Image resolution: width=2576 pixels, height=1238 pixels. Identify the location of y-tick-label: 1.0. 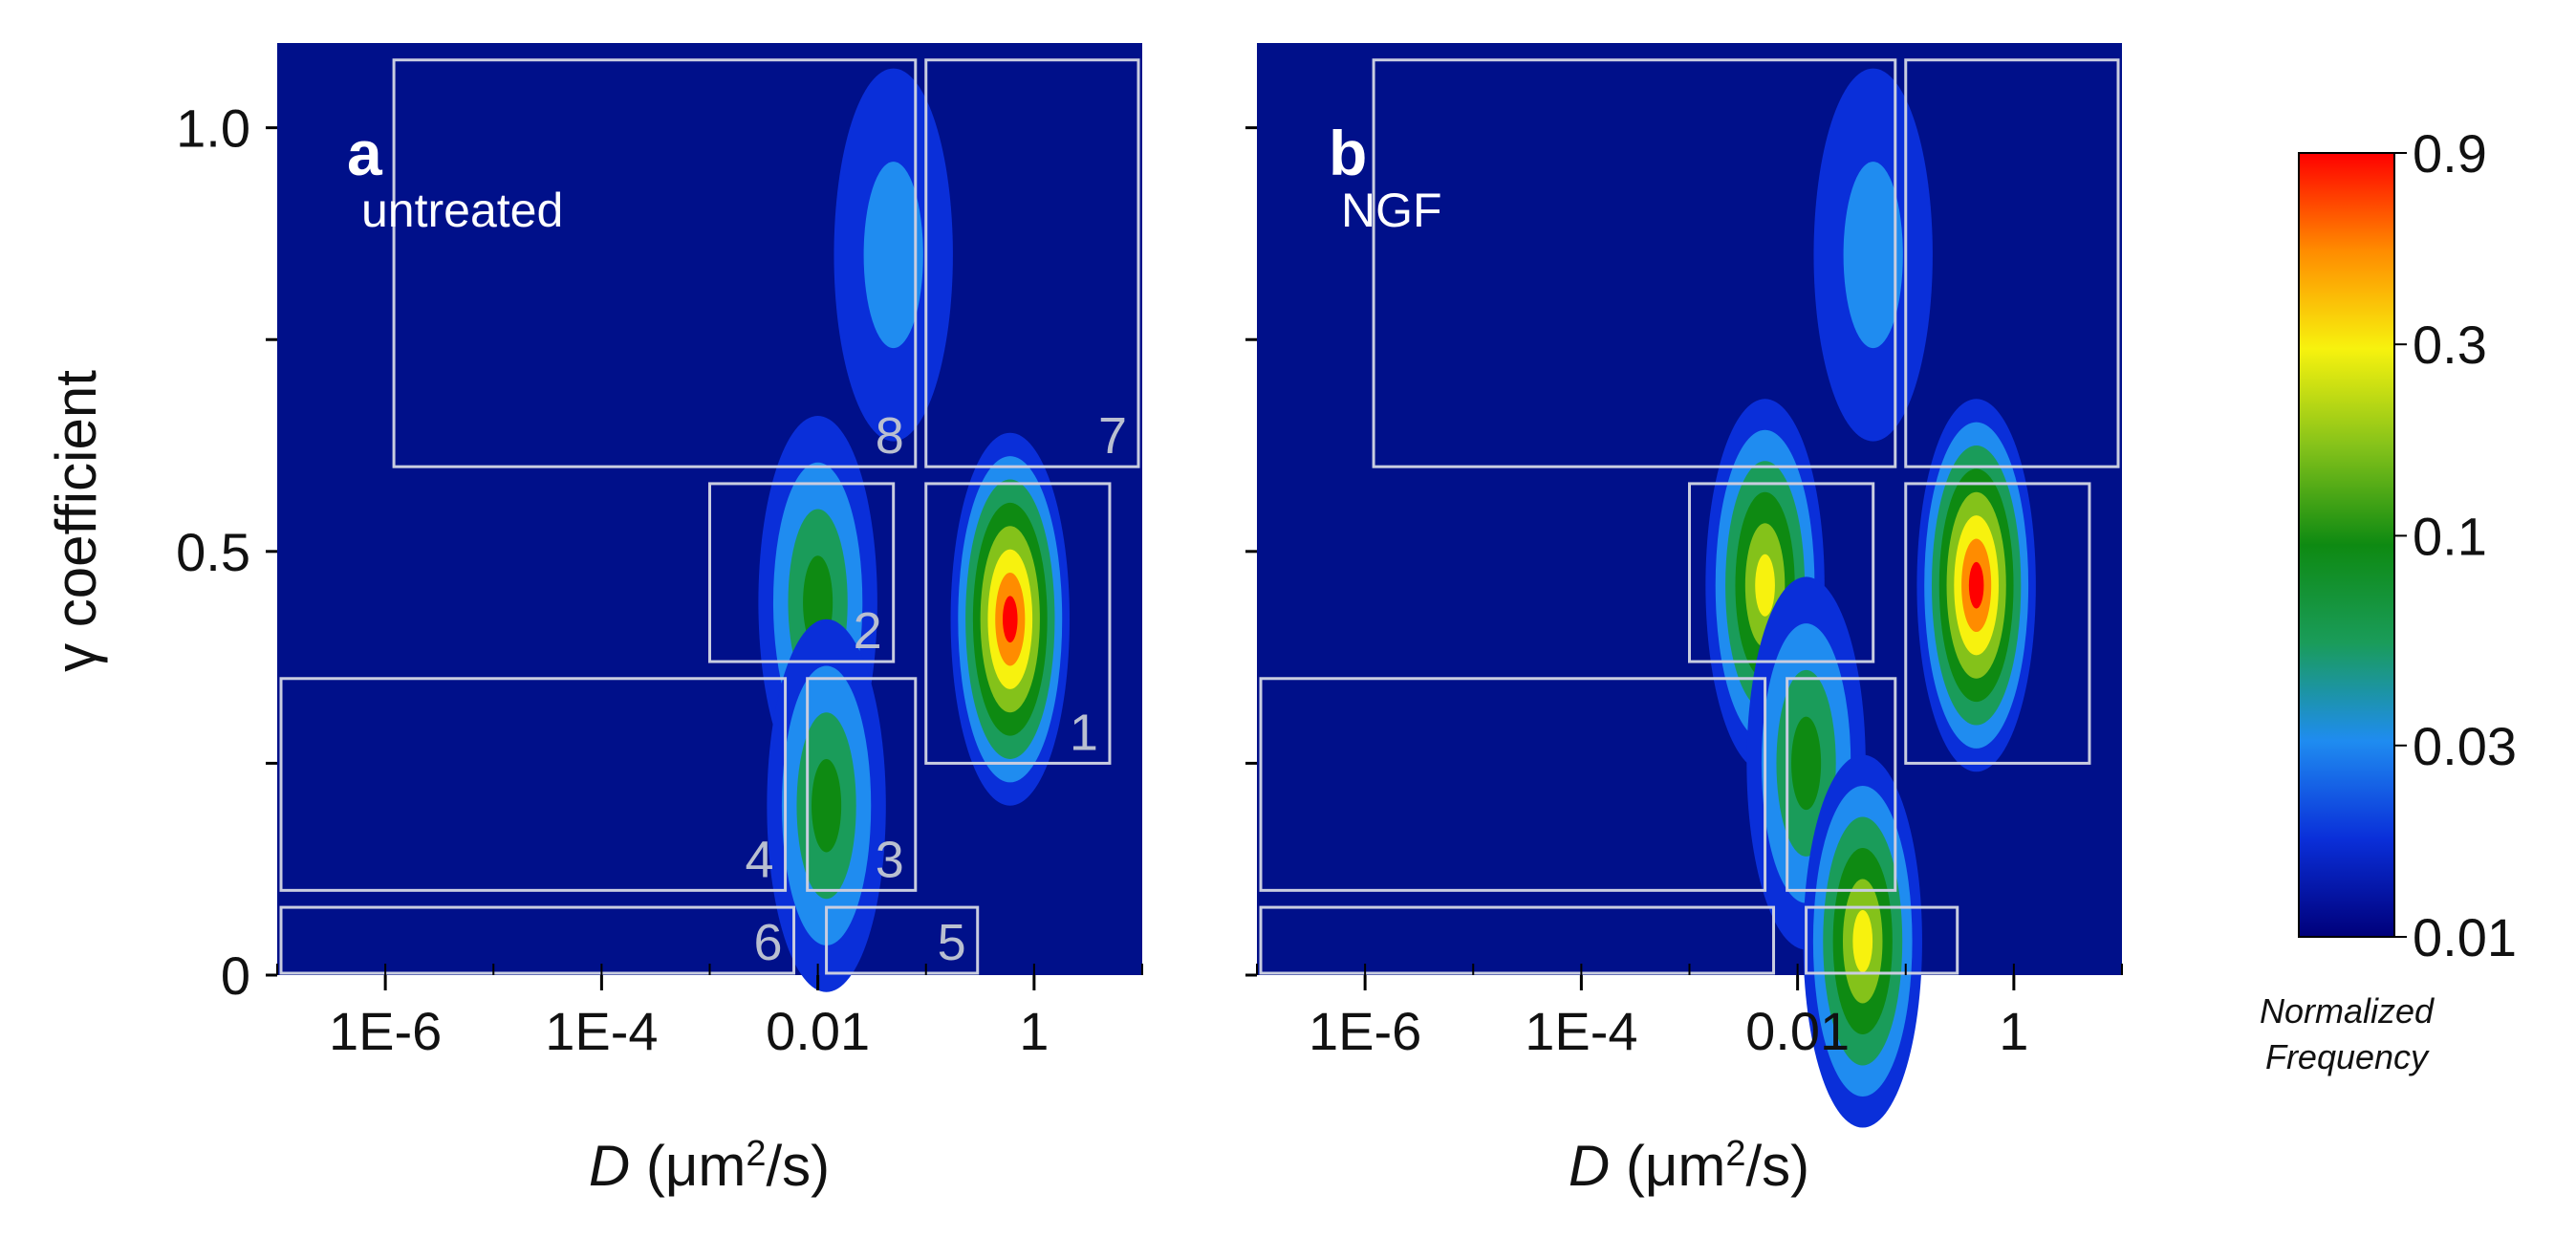
(213, 129).